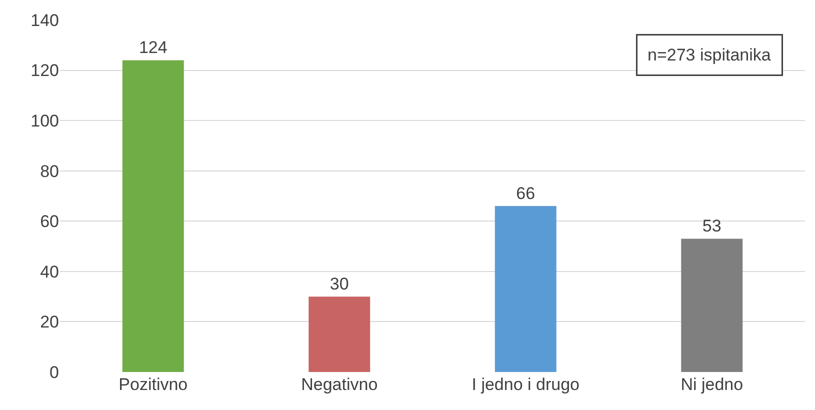 The image size is (815, 410). I want to click on data-label: 66, so click(526, 194).